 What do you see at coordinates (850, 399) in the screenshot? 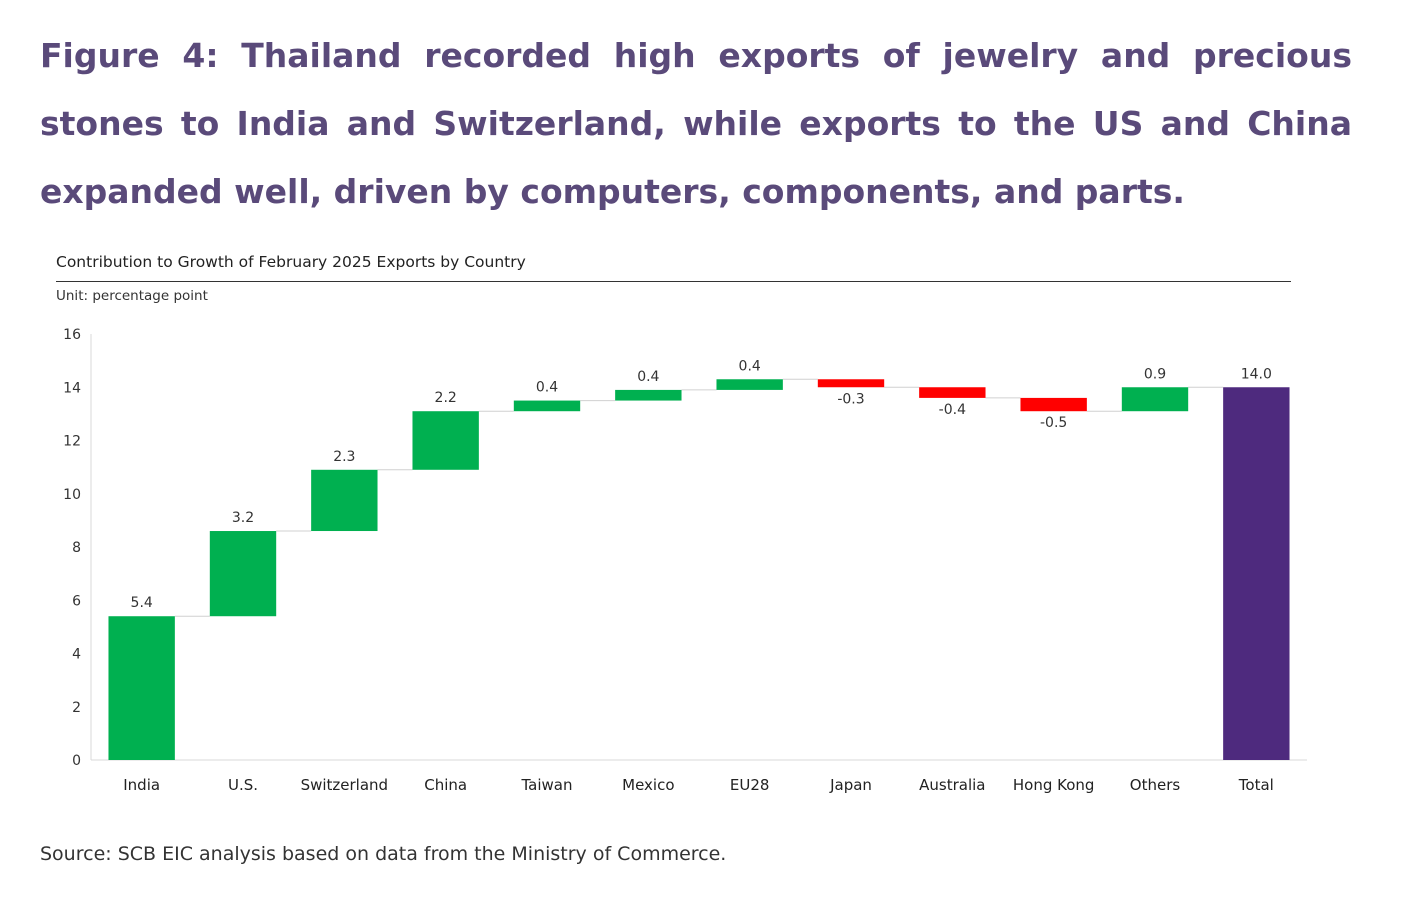
I see `data-label: -0.3` at bounding box center [850, 399].